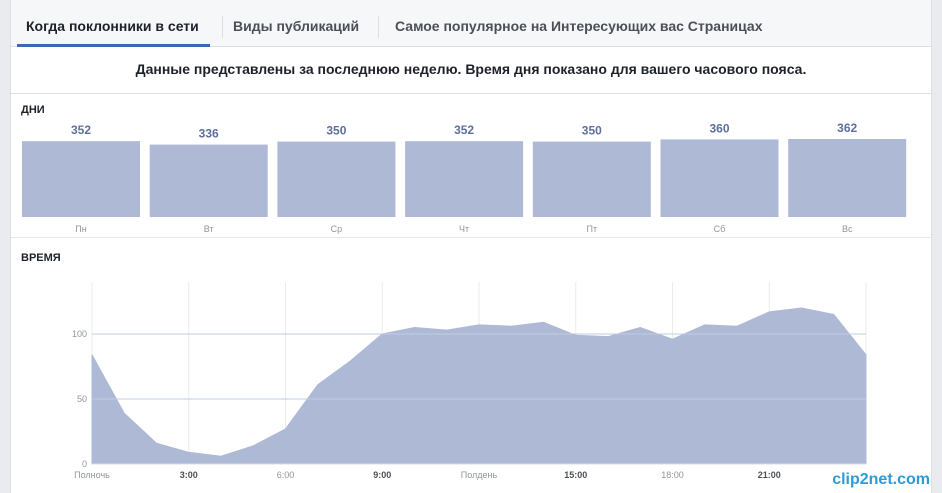 Image resolution: width=942 pixels, height=493 pixels. Describe the element at coordinates (382, 475) in the screenshot. I see `x-tick-label: 9:00` at that location.